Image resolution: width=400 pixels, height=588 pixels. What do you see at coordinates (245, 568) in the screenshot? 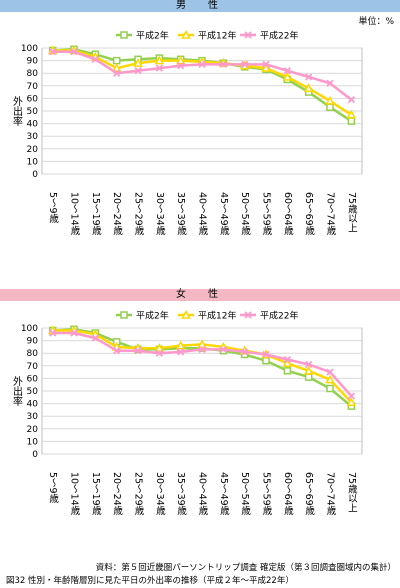
I see `source-note: 資料：第５回近畿圏パーソントリップ調査 確定版（第３回調査圏域内の集計）` at bounding box center [245, 568].